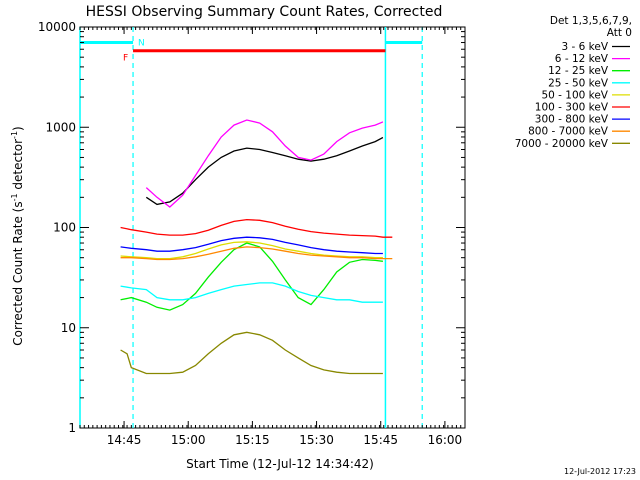  Describe the element at coordinates (124, 440) in the screenshot. I see `x-tick-label-0: 14:45` at that location.